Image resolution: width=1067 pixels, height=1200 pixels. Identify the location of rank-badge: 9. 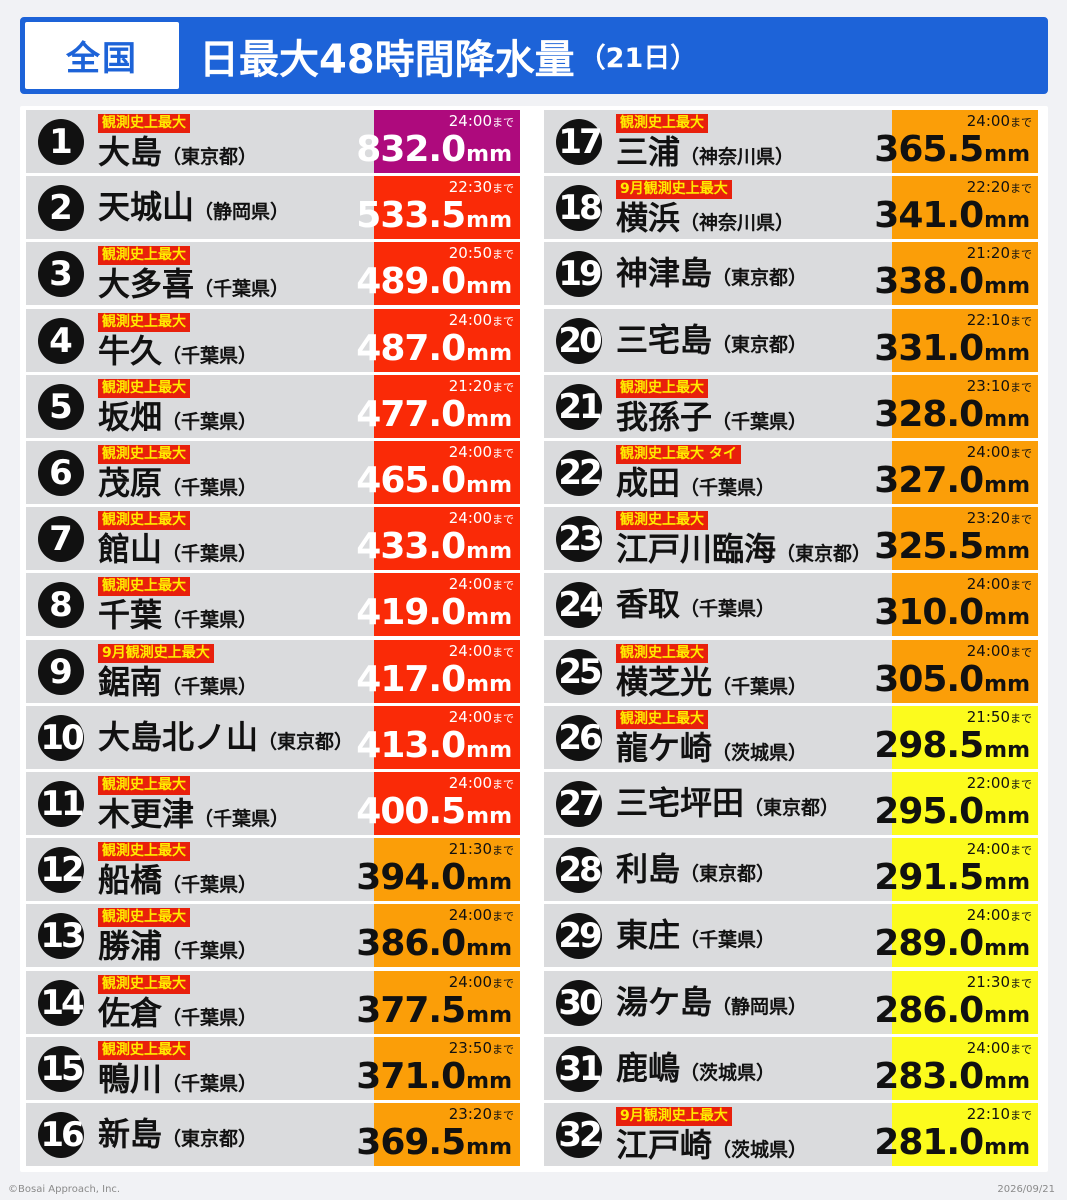
(61, 671).